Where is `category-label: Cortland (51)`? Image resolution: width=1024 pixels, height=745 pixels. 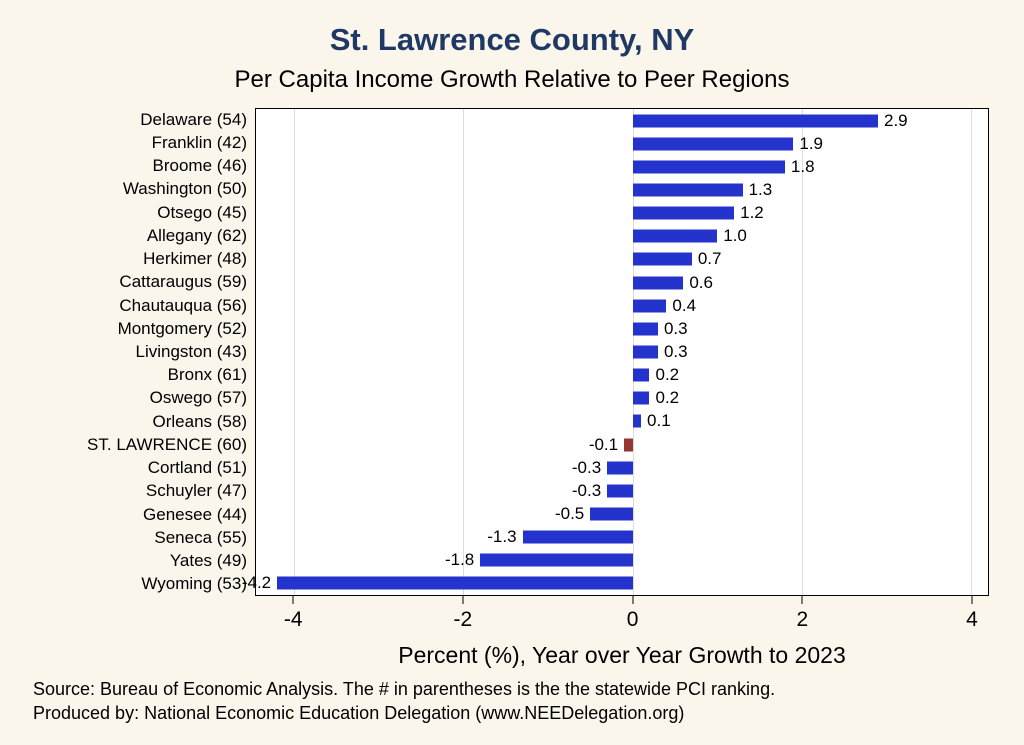 category-label: Cortland (51) is located at coordinates (197, 468).